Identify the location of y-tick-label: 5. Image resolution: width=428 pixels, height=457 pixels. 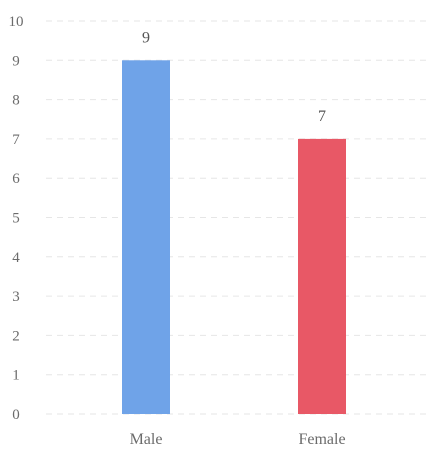
(16, 219).